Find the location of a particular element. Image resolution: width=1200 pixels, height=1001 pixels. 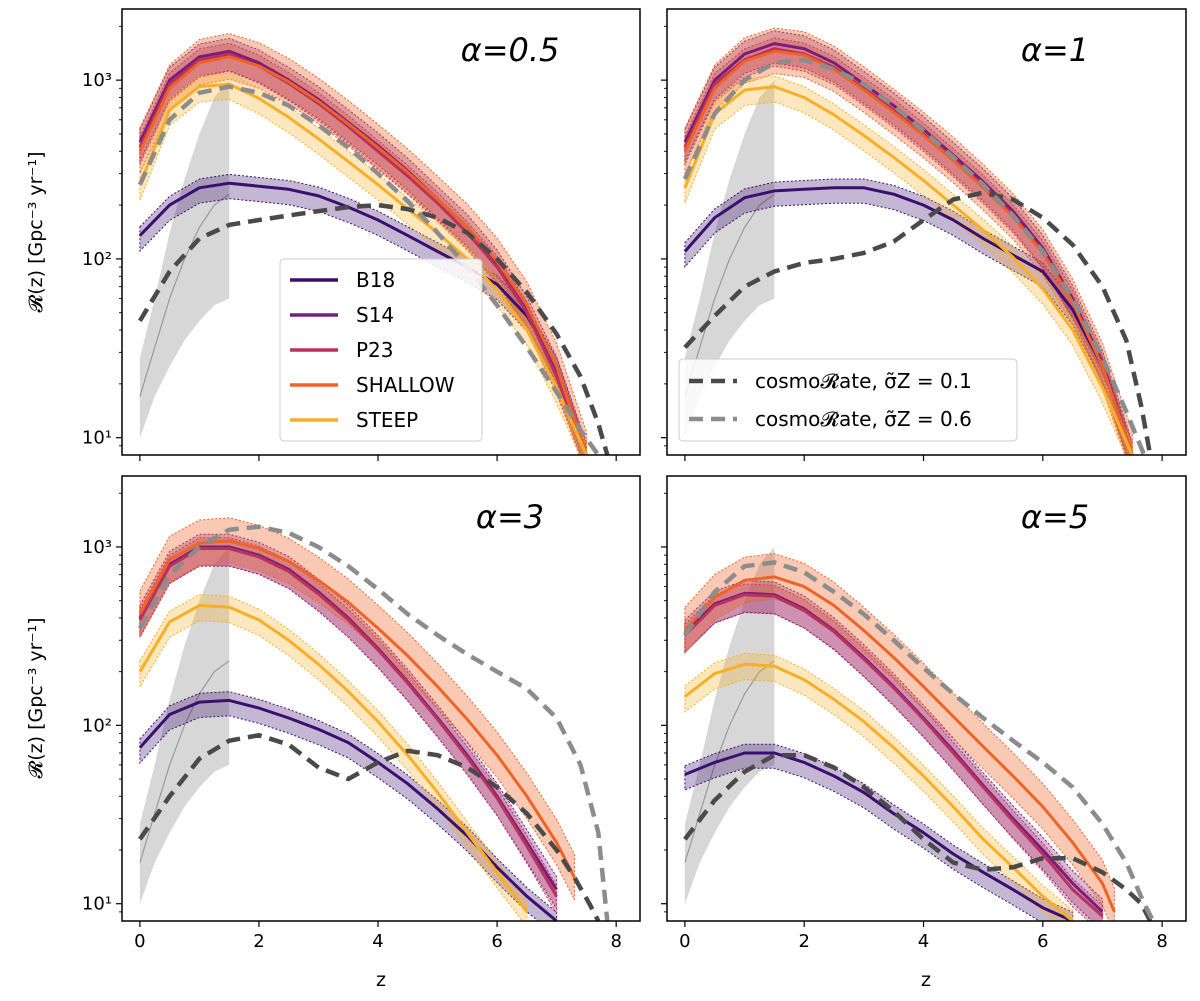

plot-area is located at coordinates (919, 734).